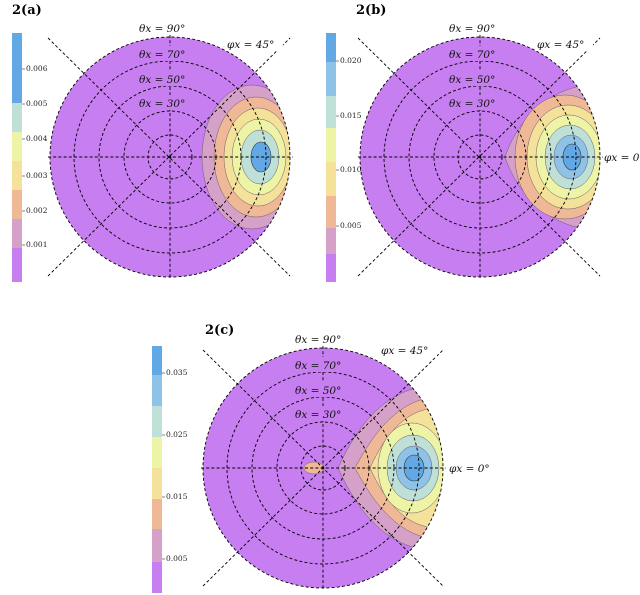  Describe the element at coordinates (27, 10) in the screenshot. I see `panel-label: 2(a)` at that location.